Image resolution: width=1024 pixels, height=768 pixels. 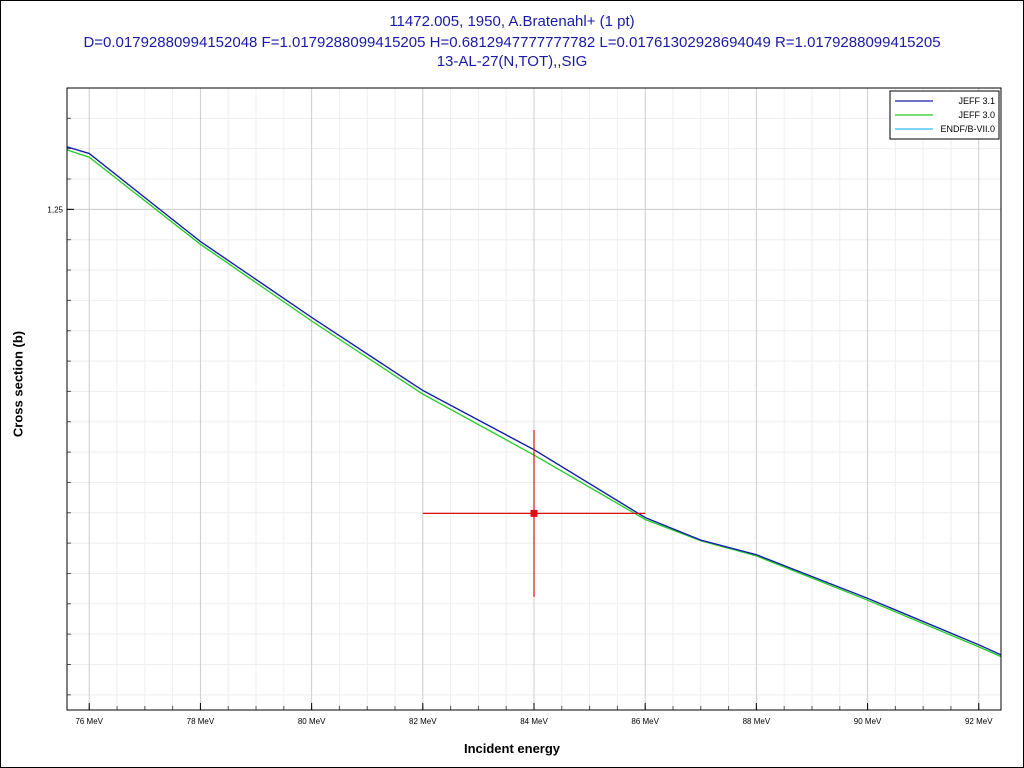 I want to click on x-tick-label: 84 MeV, so click(x=534, y=721).